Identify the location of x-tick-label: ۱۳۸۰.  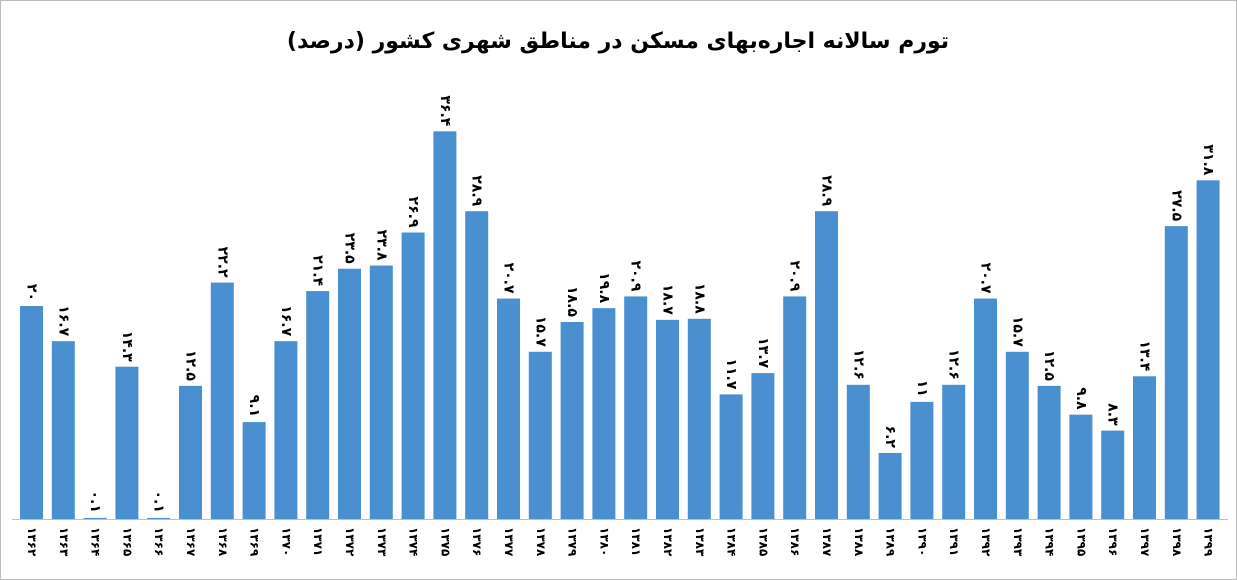
(604, 541).